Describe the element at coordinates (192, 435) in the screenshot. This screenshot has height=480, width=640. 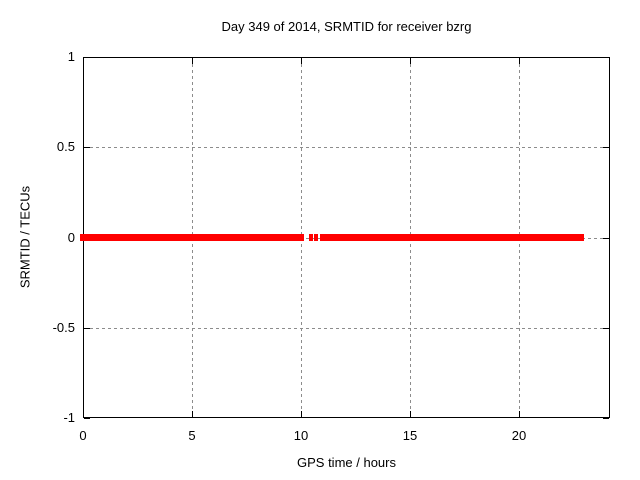
I see `x-tick-label: 5` at that location.